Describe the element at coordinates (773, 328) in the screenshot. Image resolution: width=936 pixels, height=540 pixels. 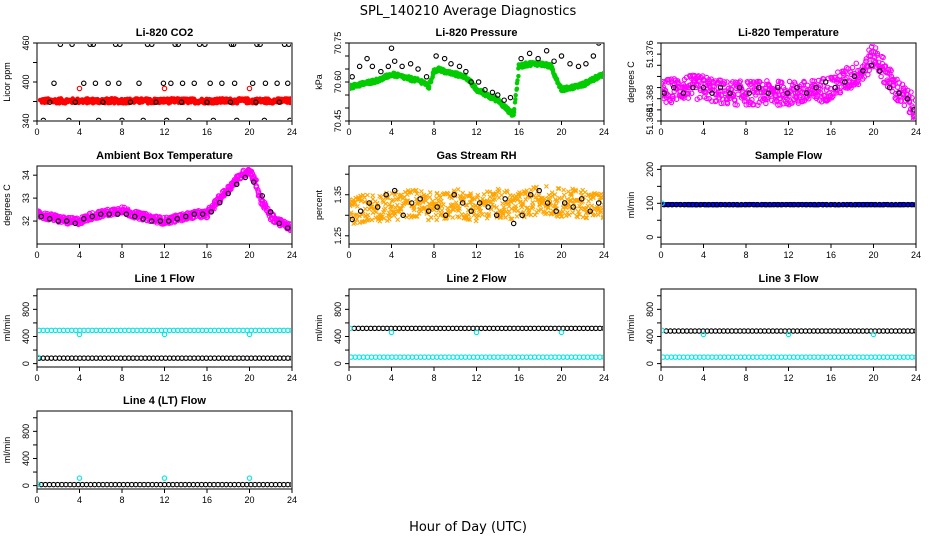
I see `panel-line-3-flow: Line 3 Flow ml/min 0 4 8 12 16 20 24 0 400 800` at that location.